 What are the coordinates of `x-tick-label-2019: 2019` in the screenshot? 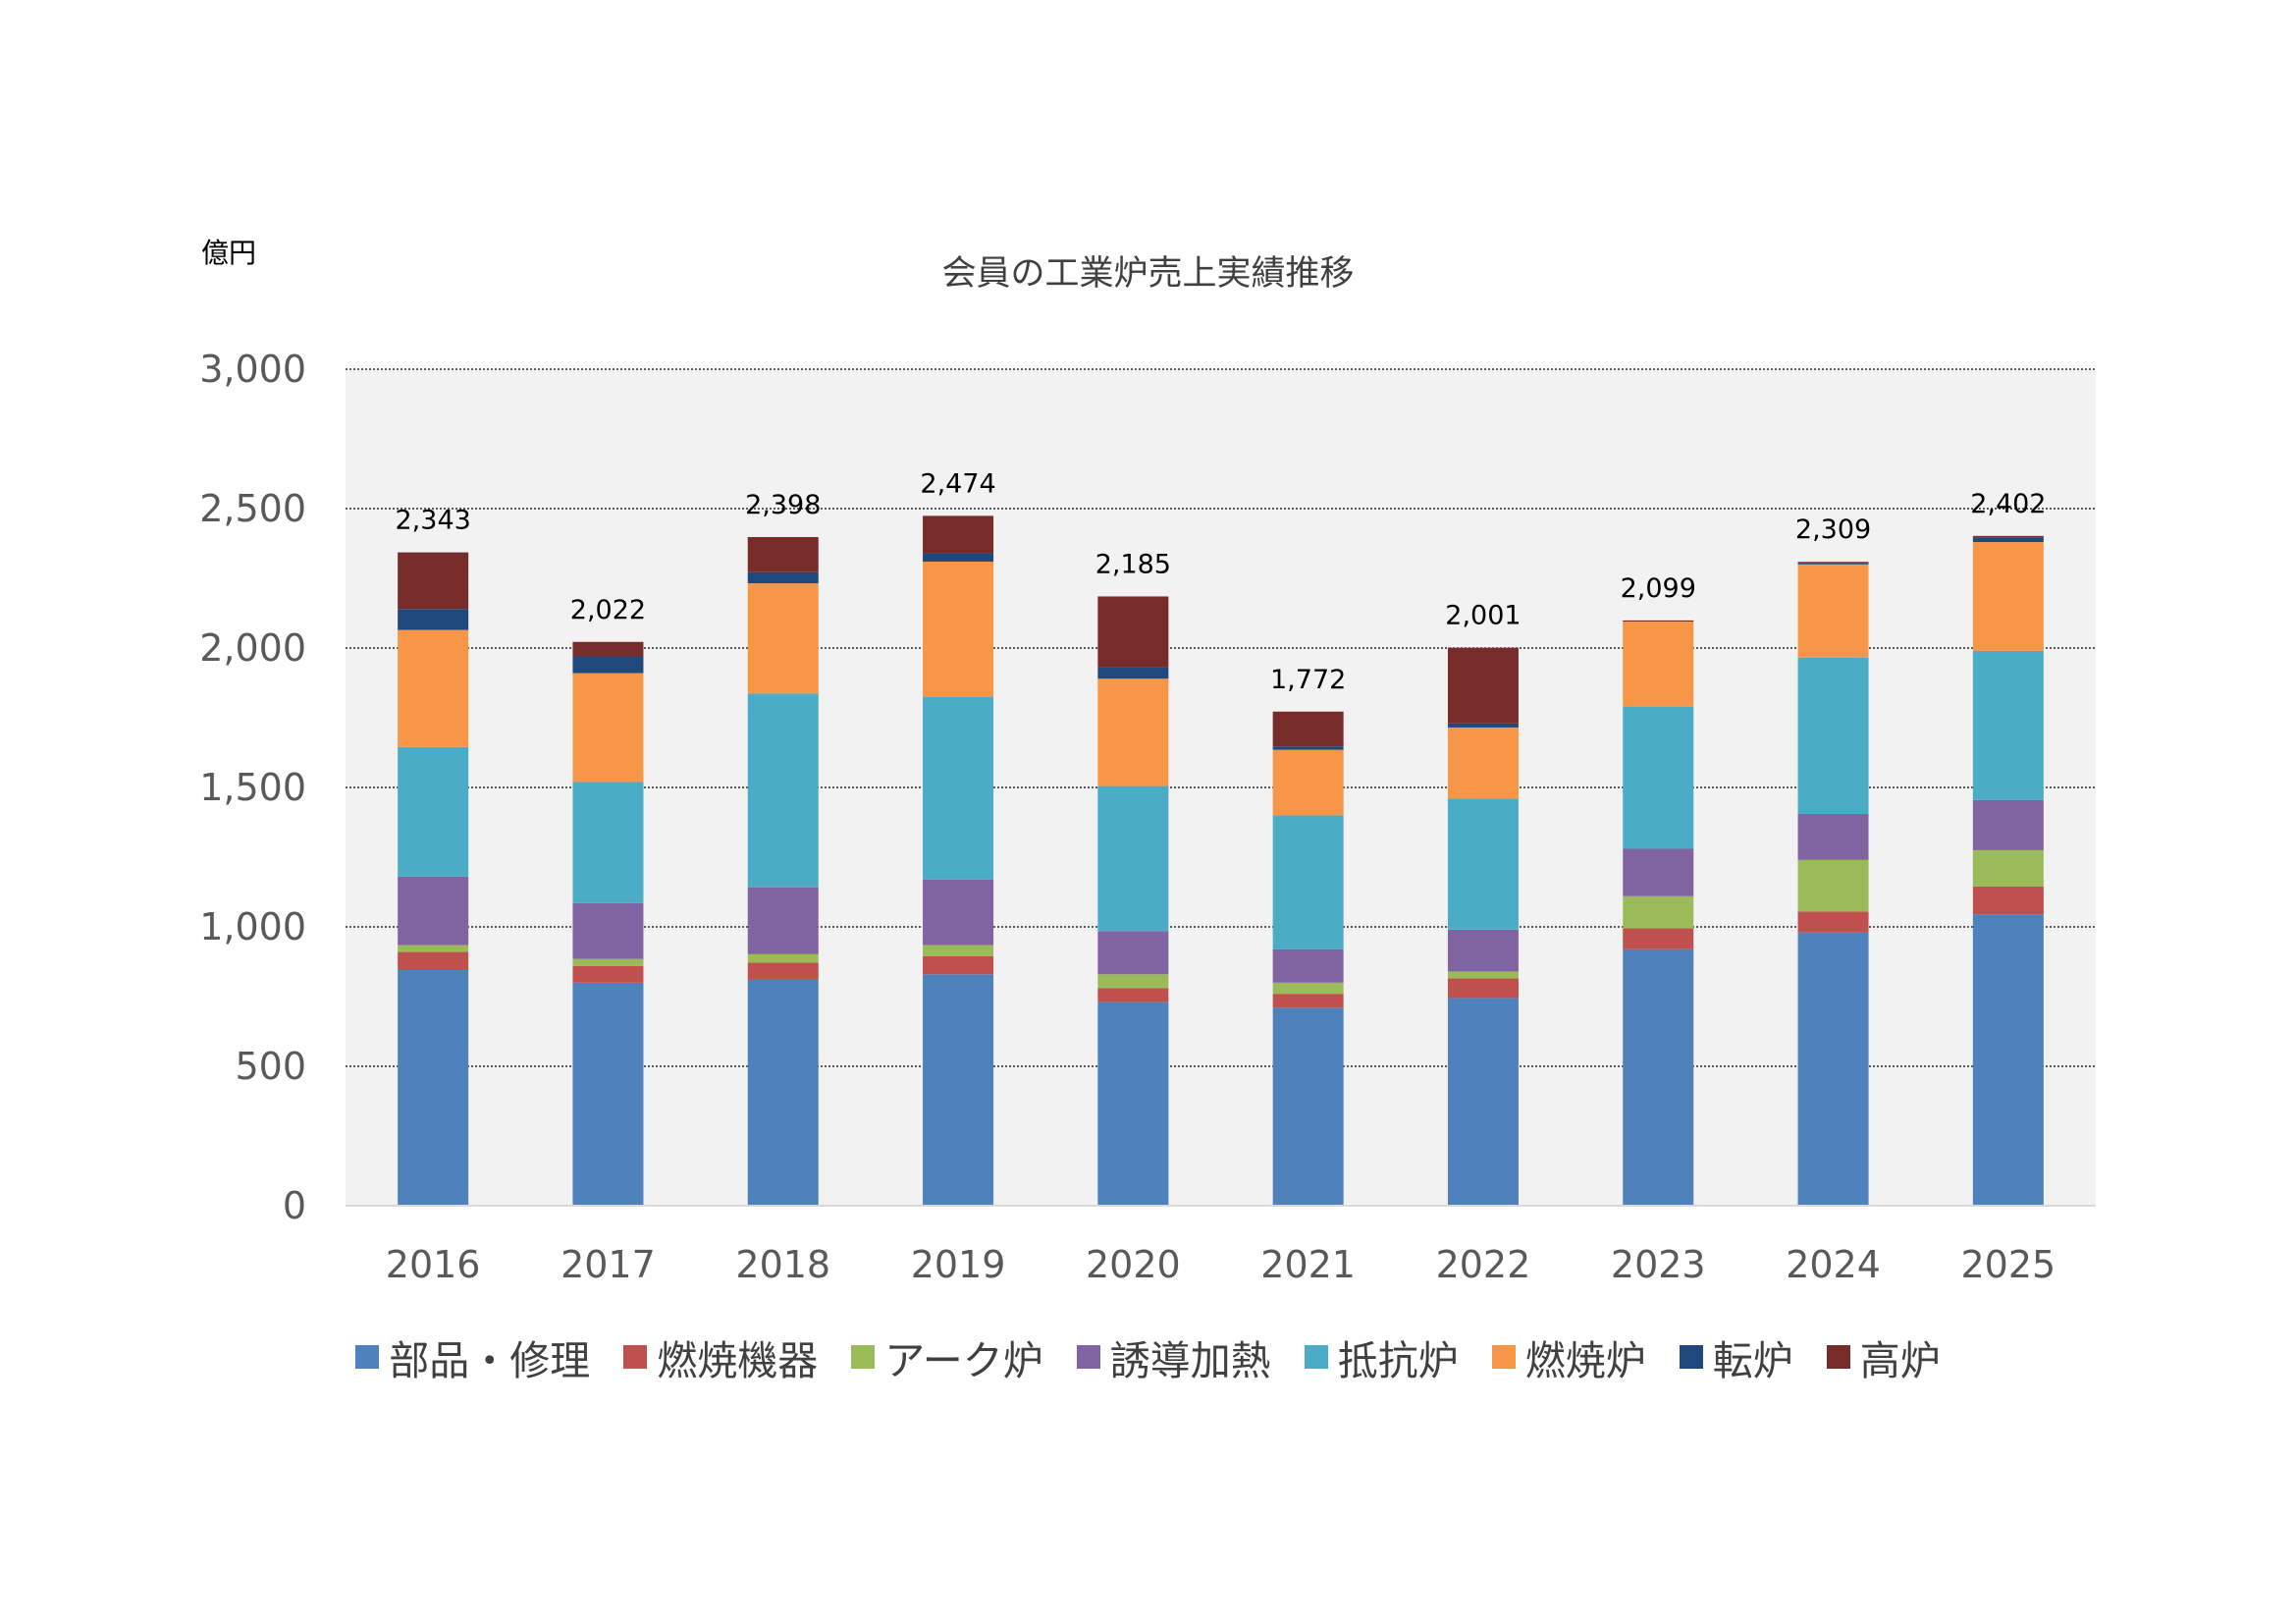 It's located at (958, 1264).